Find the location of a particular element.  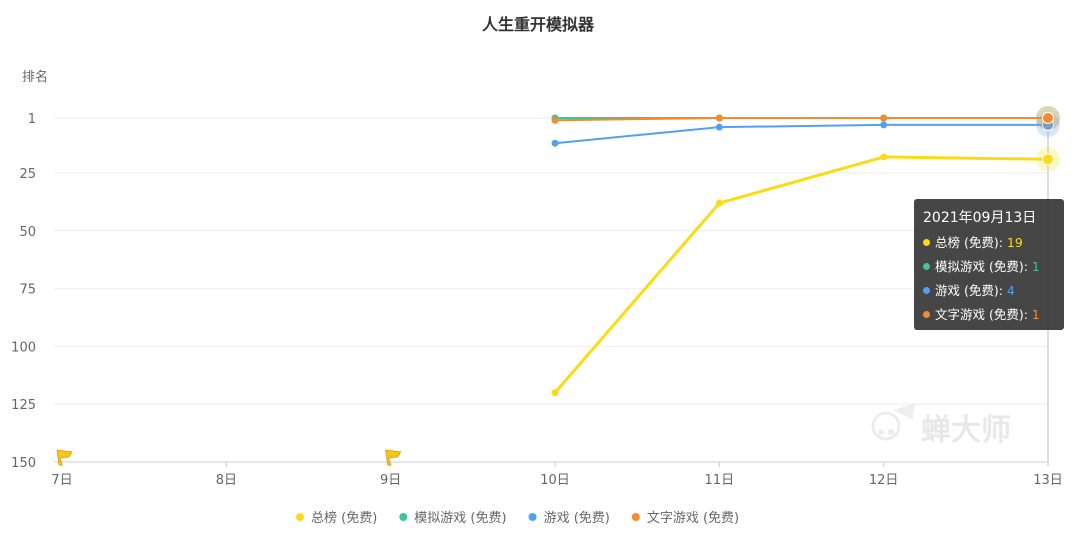

y-tick-label: 100 is located at coordinates (23, 347).